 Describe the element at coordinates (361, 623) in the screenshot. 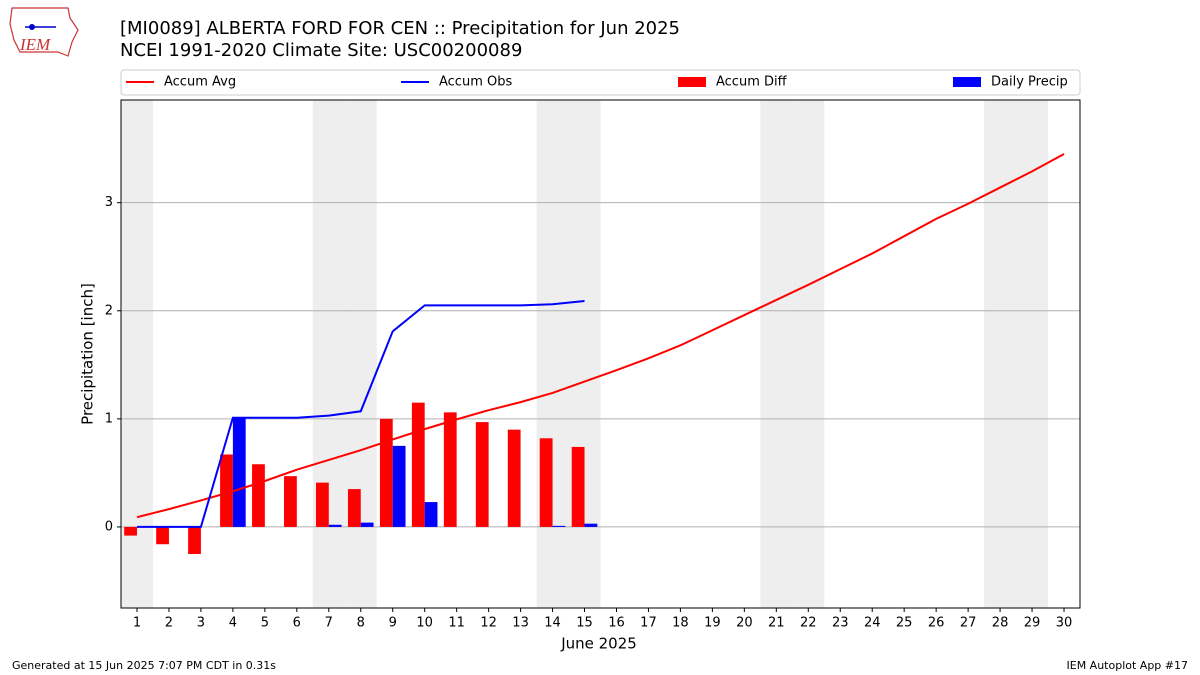

I see `x-tick-label: 8` at that location.